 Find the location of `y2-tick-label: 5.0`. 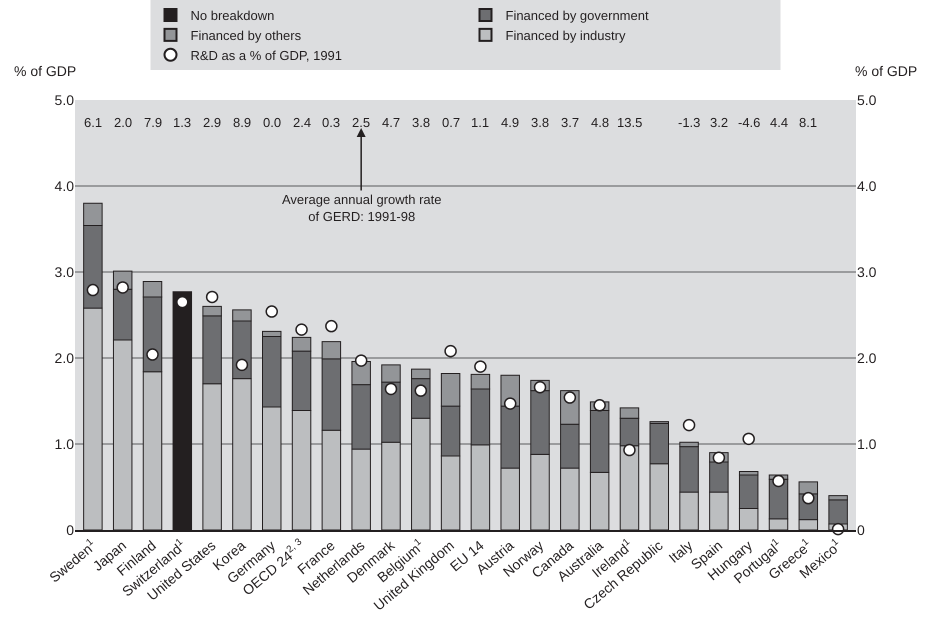

y2-tick-label: 5.0 is located at coordinates (867, 100).